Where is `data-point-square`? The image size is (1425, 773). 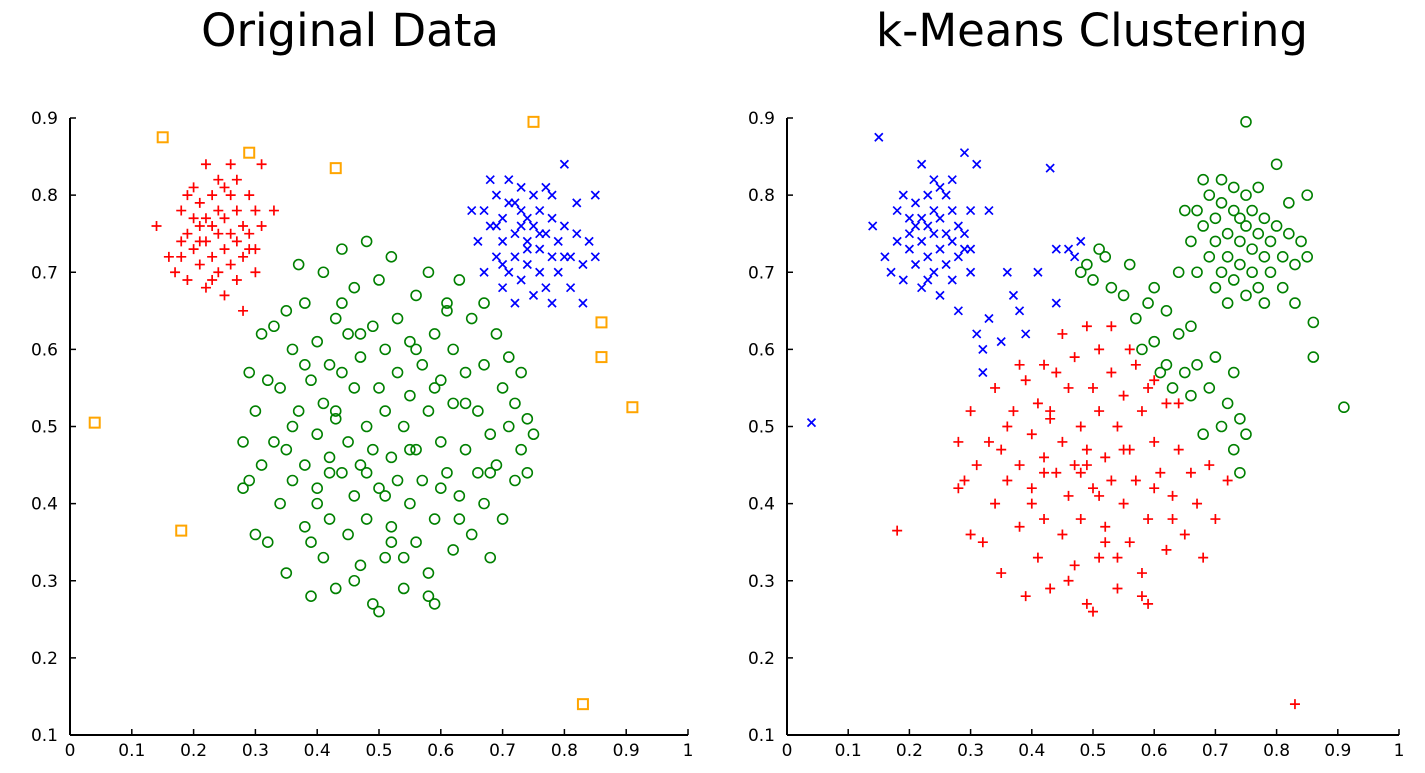 data-point-square is located at coordinates (181, 530).